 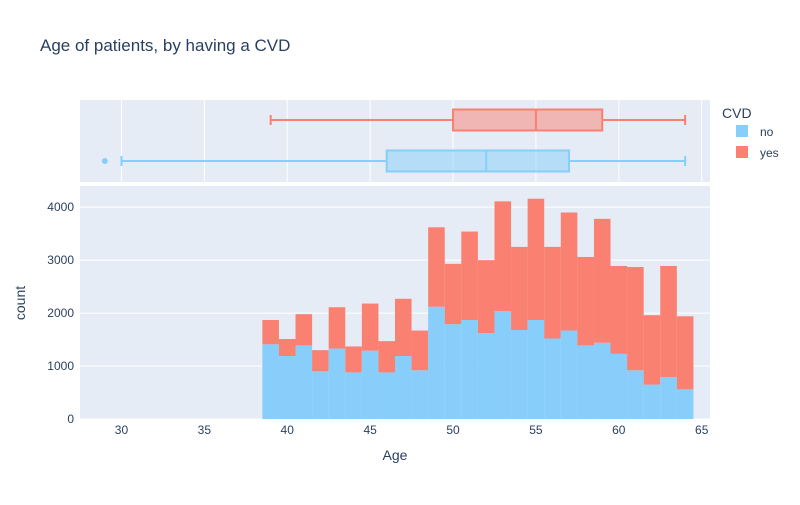 What do you see at coordinates (165, 45) in the screenshot?
I see `chart-title: Age of patients, by having a CVD` at bounding box center [165, 45].